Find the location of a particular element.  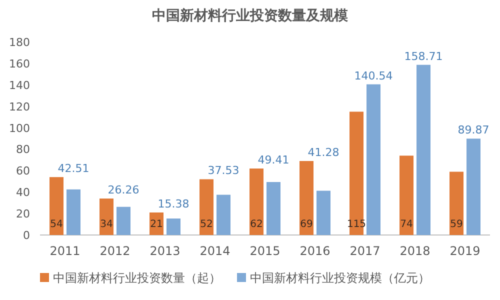

data-label: 158.71 is located at coordinates (423, 56).